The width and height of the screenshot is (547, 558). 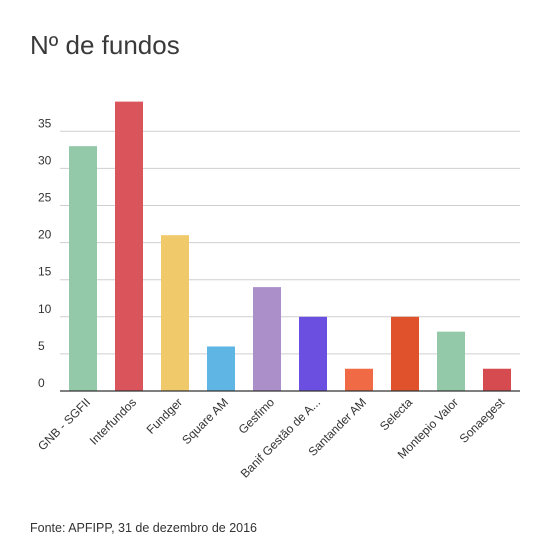 What do you see at coordinates (45, 235) in the screenshot?
I see `y-tick-label: 20` at bounding box center [45, 235].